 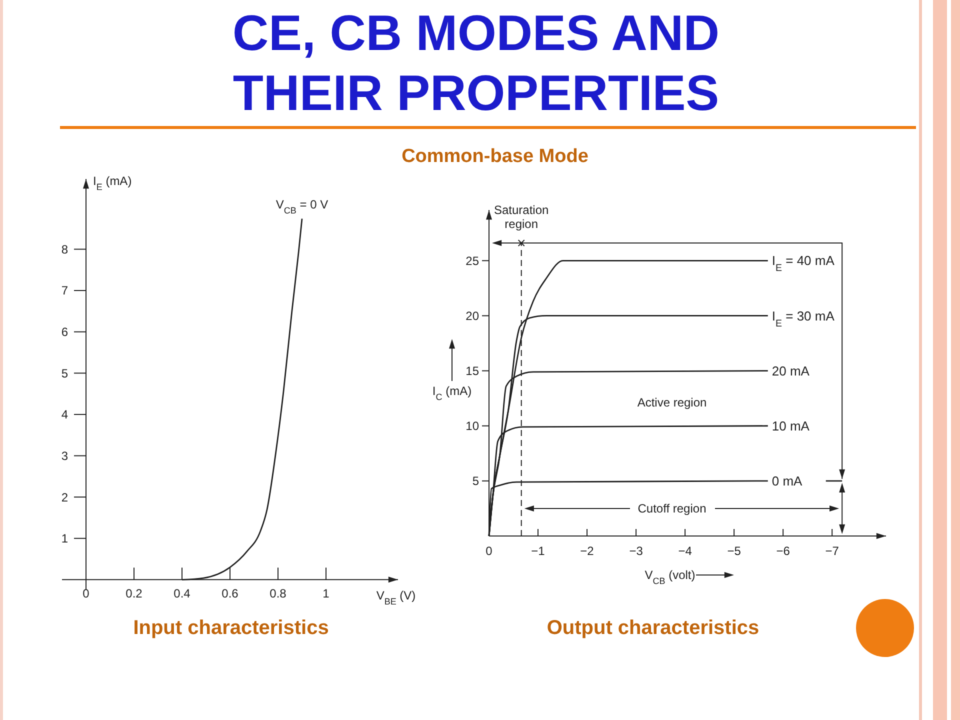 What do you see at coordinates (64, 415) in the screenshot?
I see `y-tick-label: 4` at bounding box center [64, 415].